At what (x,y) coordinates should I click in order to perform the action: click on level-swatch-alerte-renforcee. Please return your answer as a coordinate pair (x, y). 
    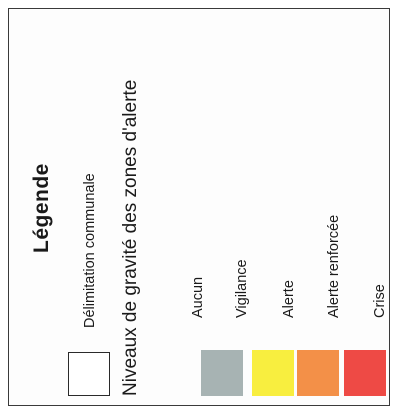
    Looking at the image, I should click on (318, 373).